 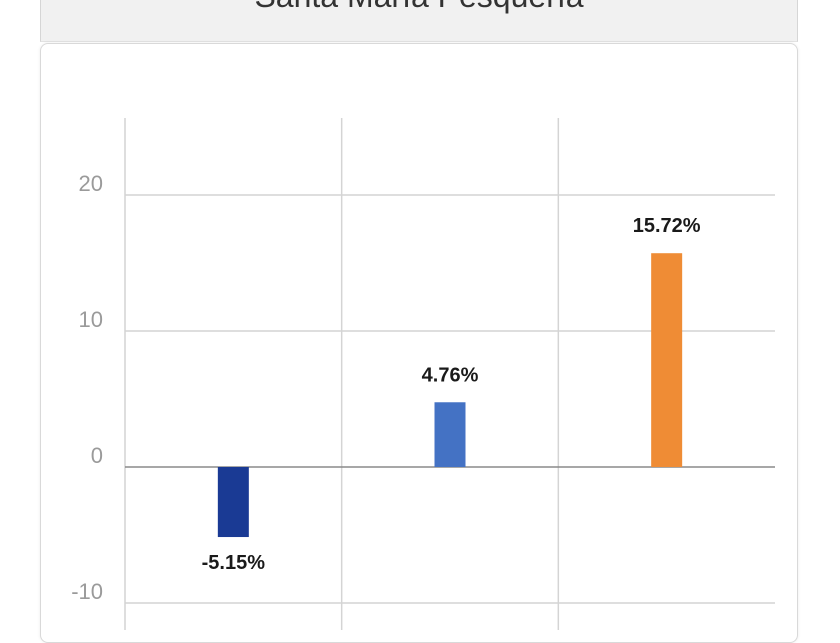 What do you see at coordinates (97, 455) in the screenshot?
I see `y-tick-label: 0` at bounding box center [97, 455].